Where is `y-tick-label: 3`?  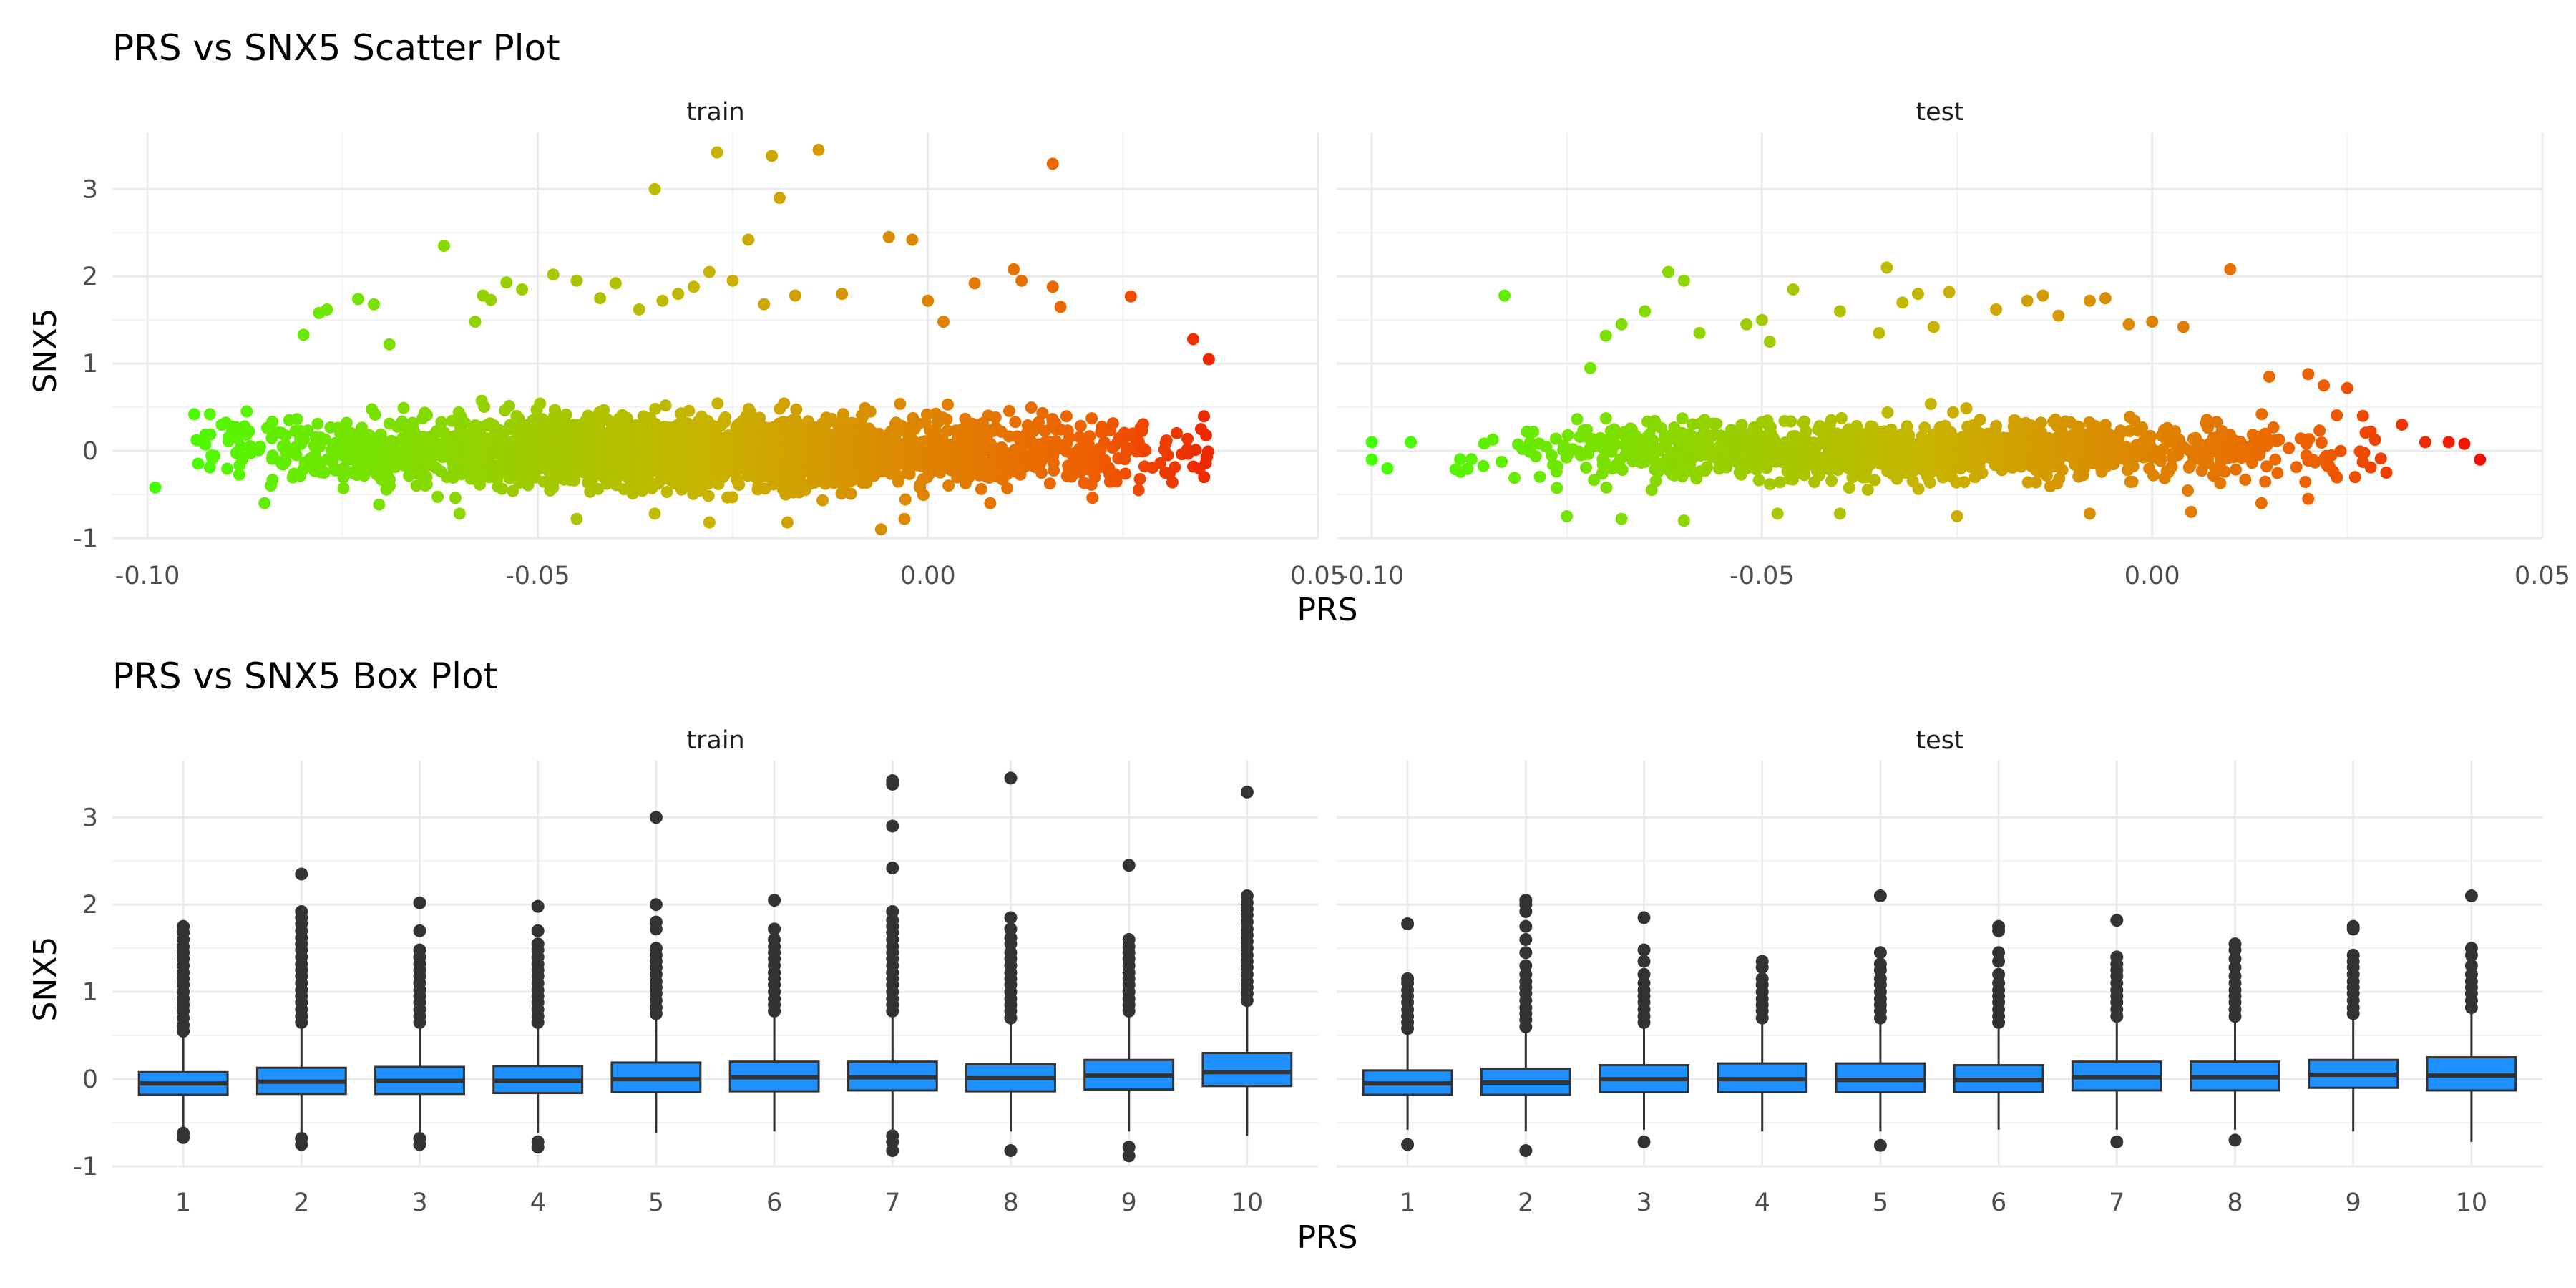
y-tick-label: 3 is located at coordinates (90, 818).